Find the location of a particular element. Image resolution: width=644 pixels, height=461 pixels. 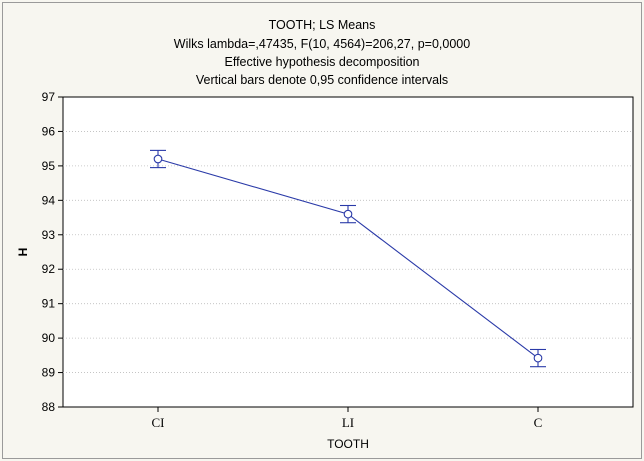

y-tick-label-7: 90 is located at coordinates (49, 338).